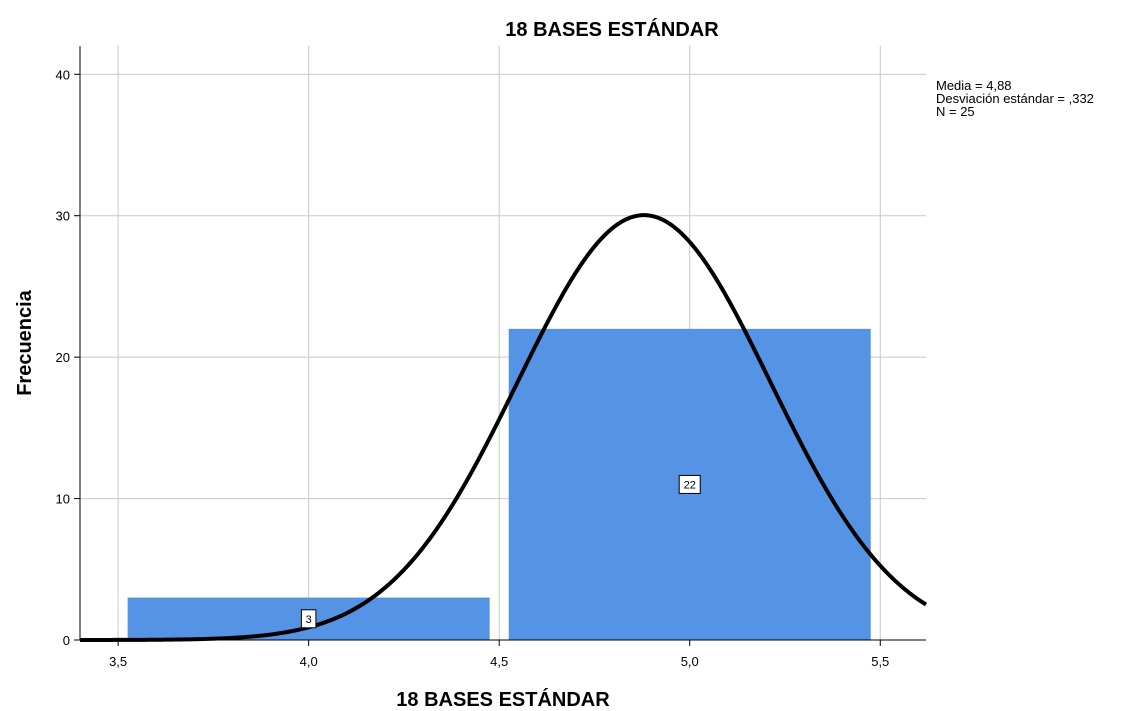 The height and width of the screenshot is (711, 1133). I want to click on x-tick-label-2: 4,5, so click(499, 661).